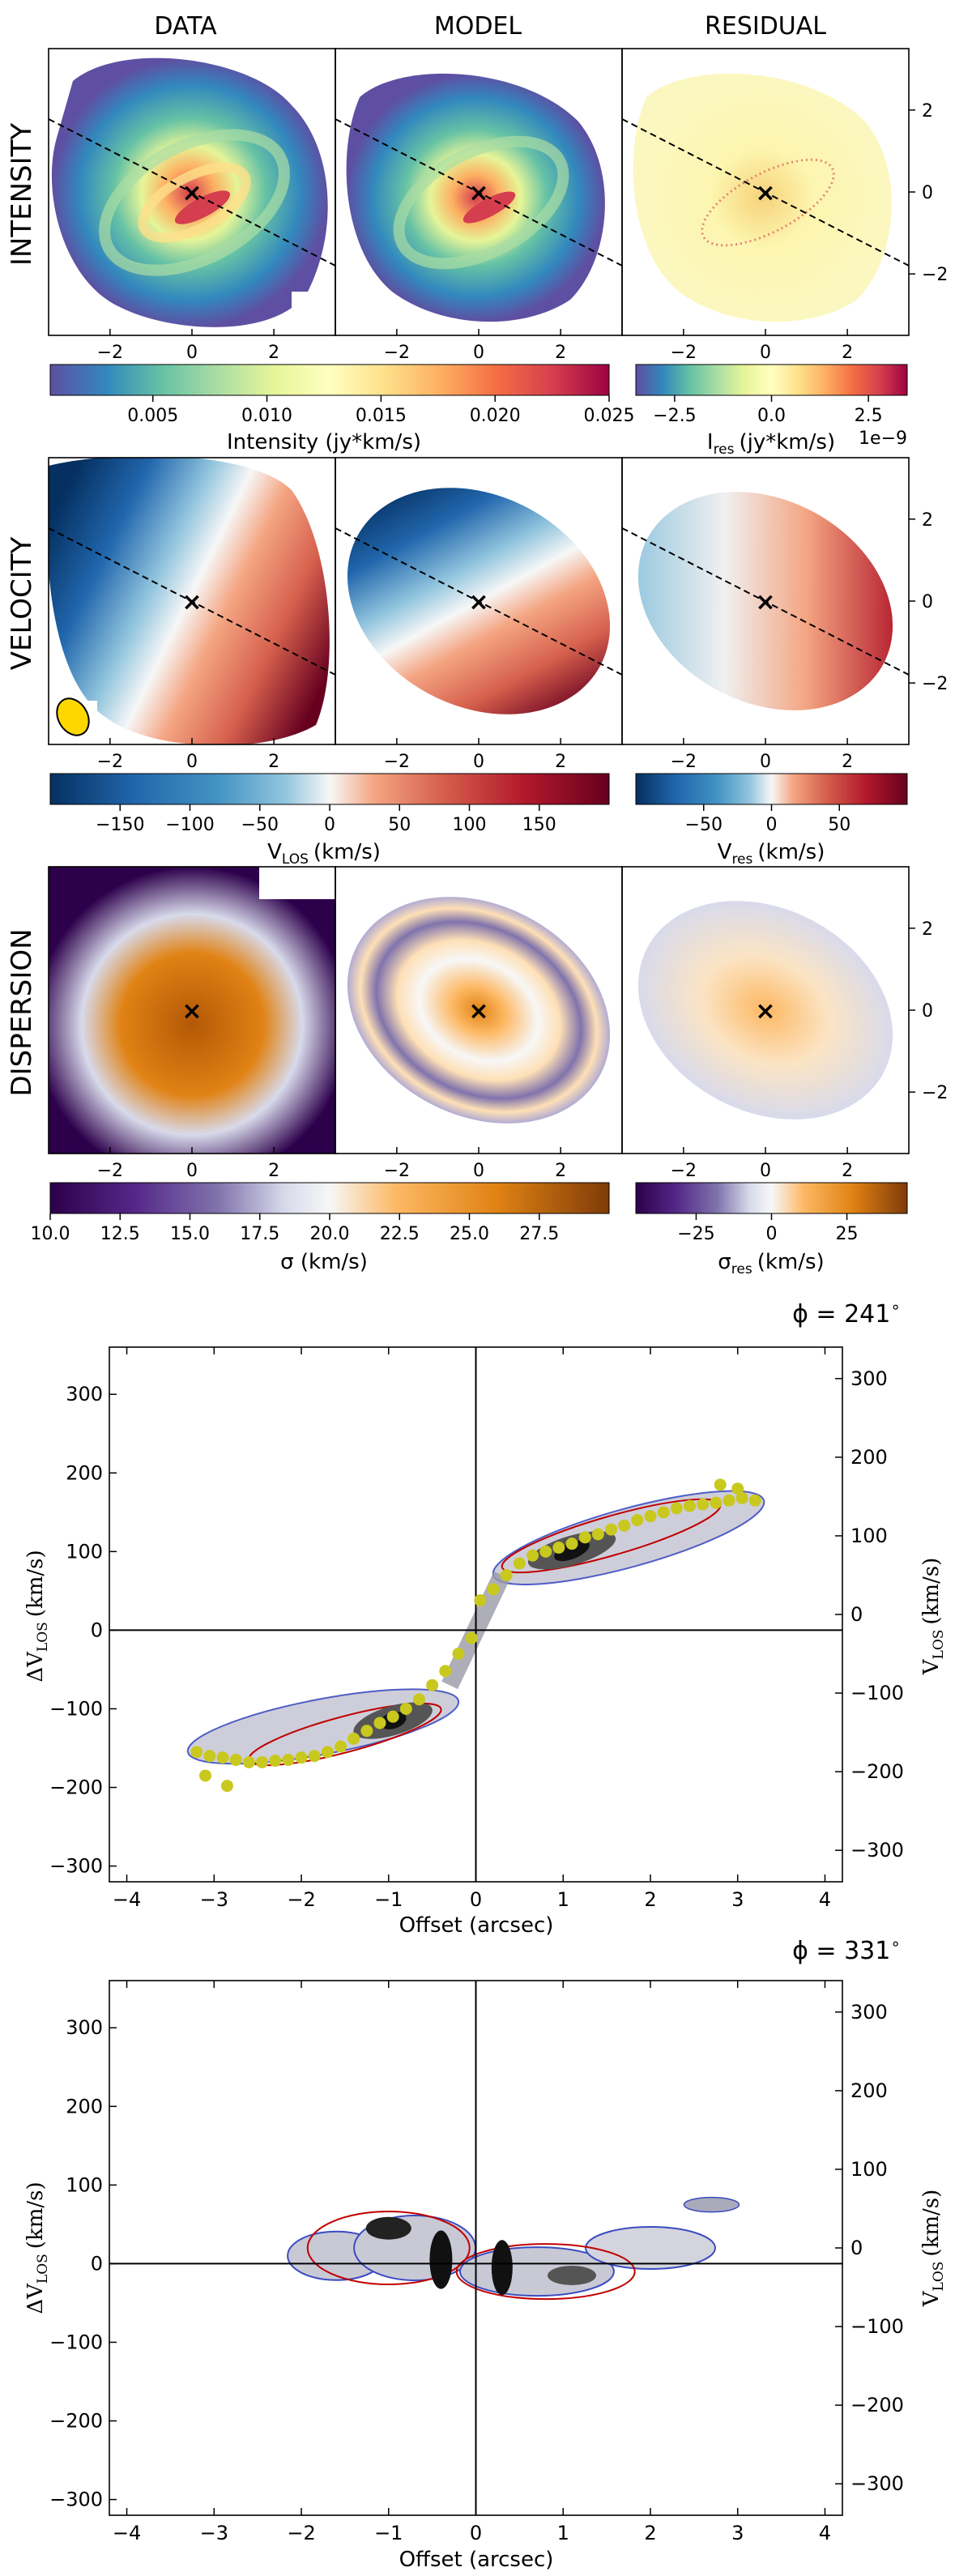  I want to click on y-tick-label: 200, so click(84, 2106).